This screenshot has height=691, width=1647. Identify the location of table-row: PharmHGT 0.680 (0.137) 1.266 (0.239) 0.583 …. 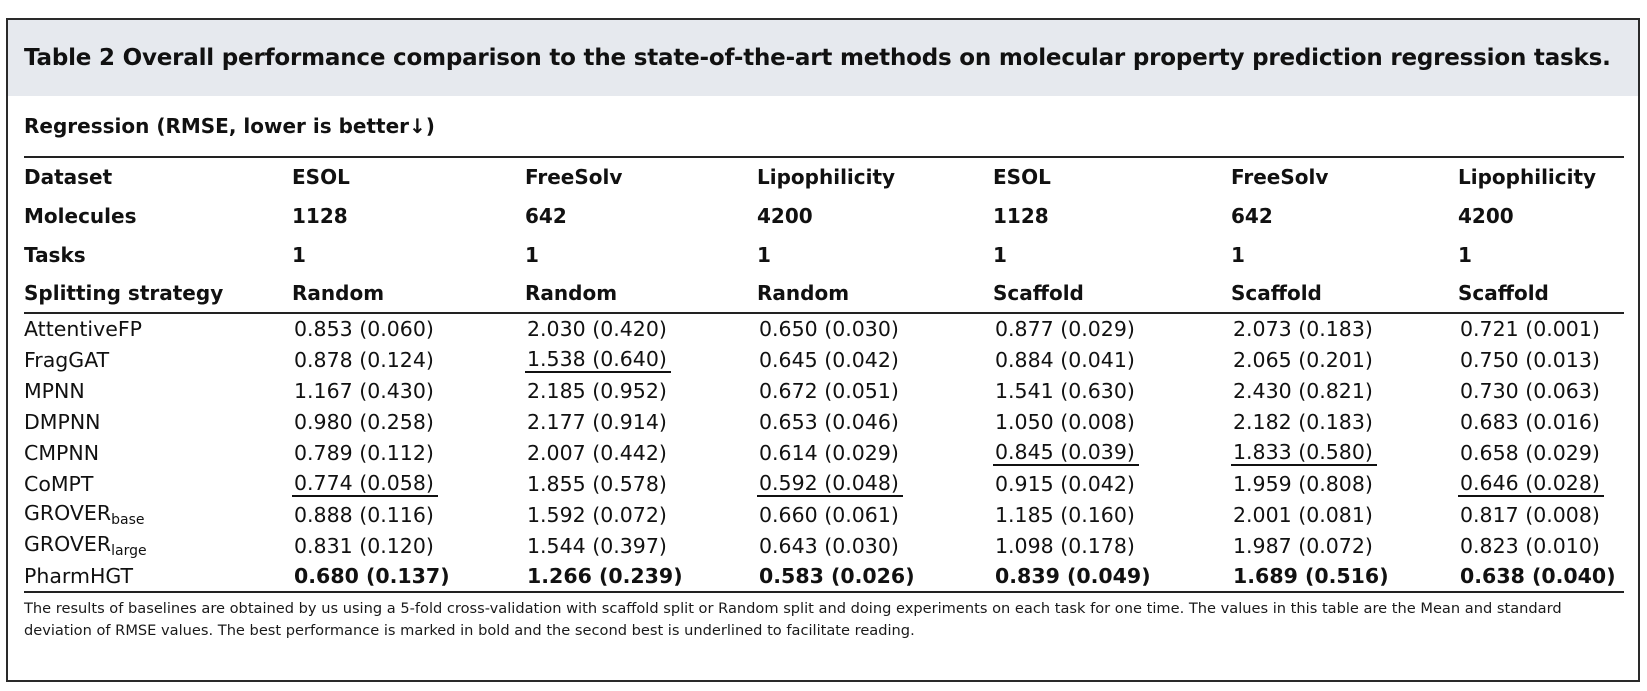
(824, 577).